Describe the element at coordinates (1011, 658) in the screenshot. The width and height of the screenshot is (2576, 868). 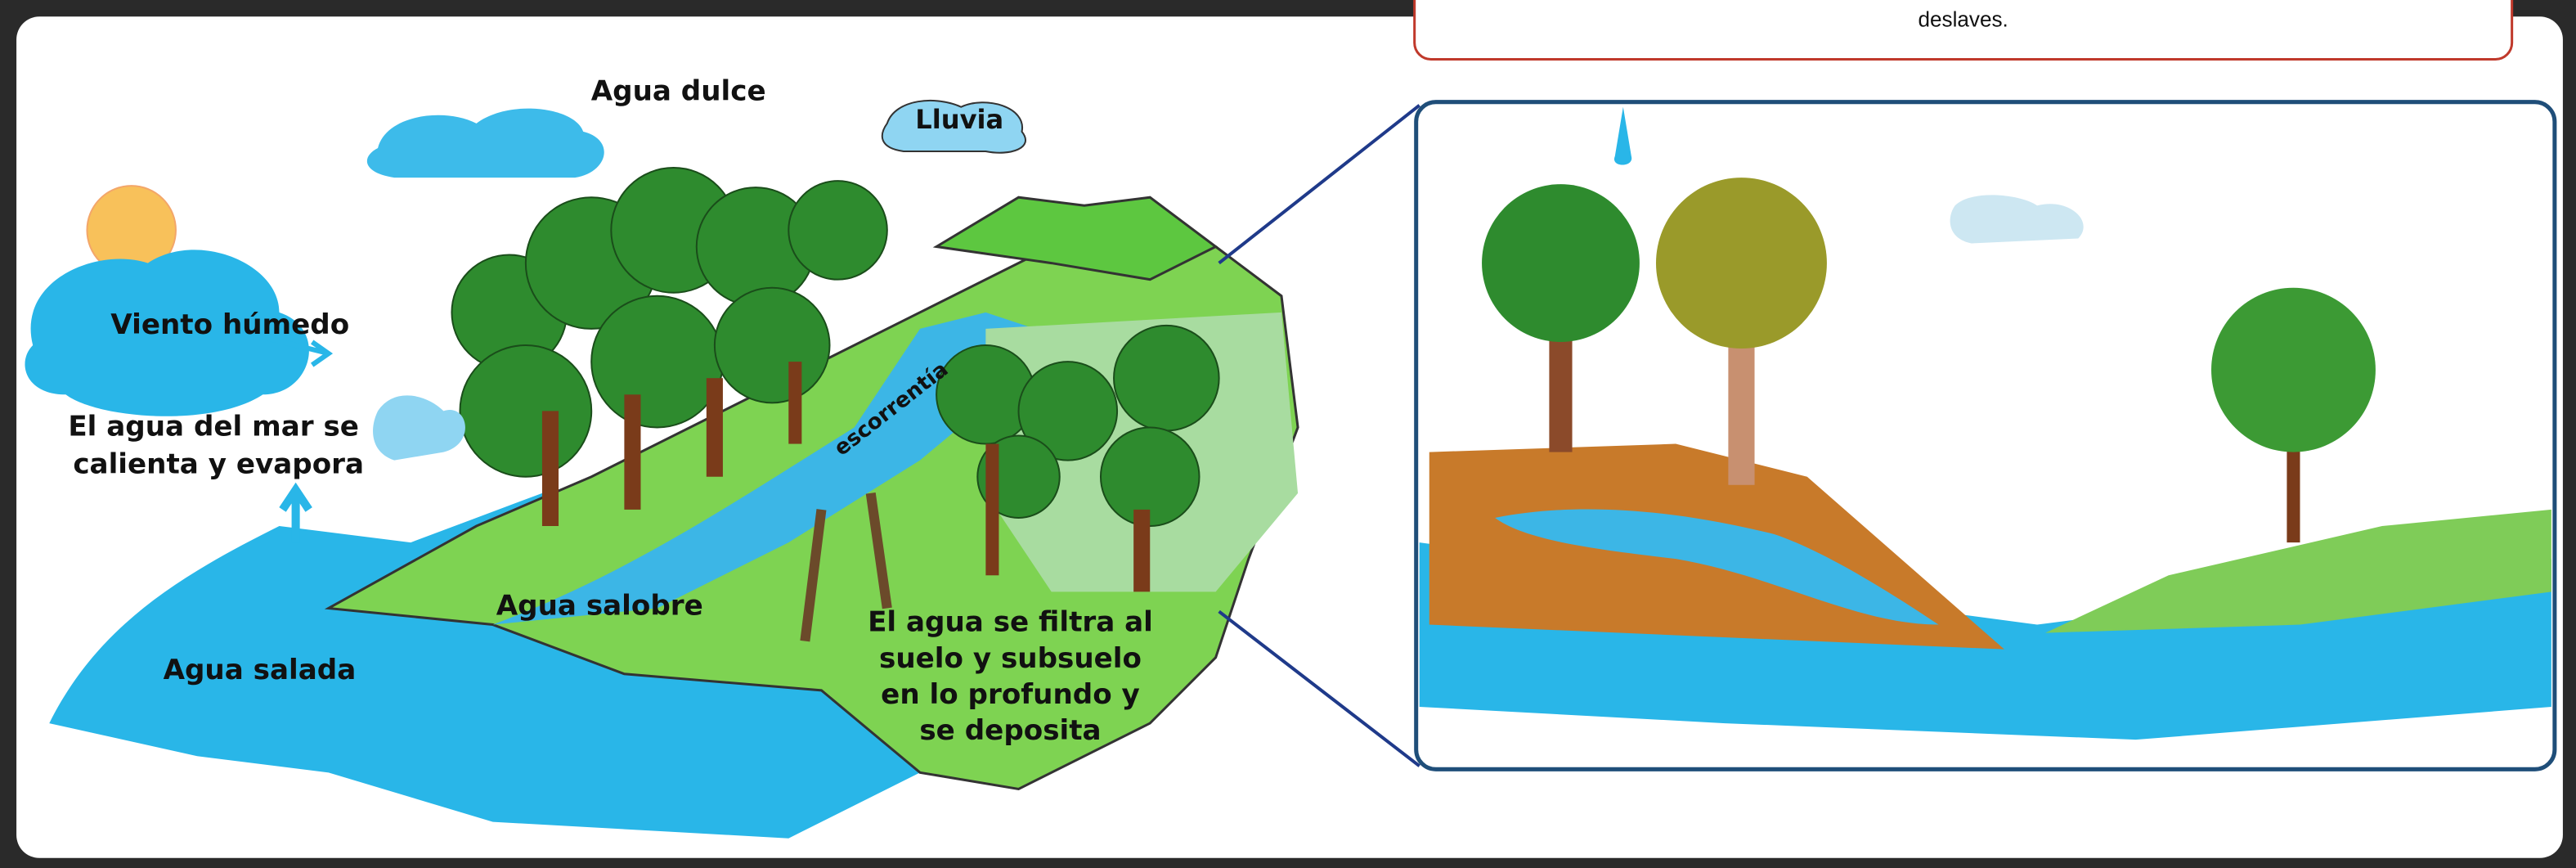
I see `label-infiltration-2: suelo y subsuelo` at that location.